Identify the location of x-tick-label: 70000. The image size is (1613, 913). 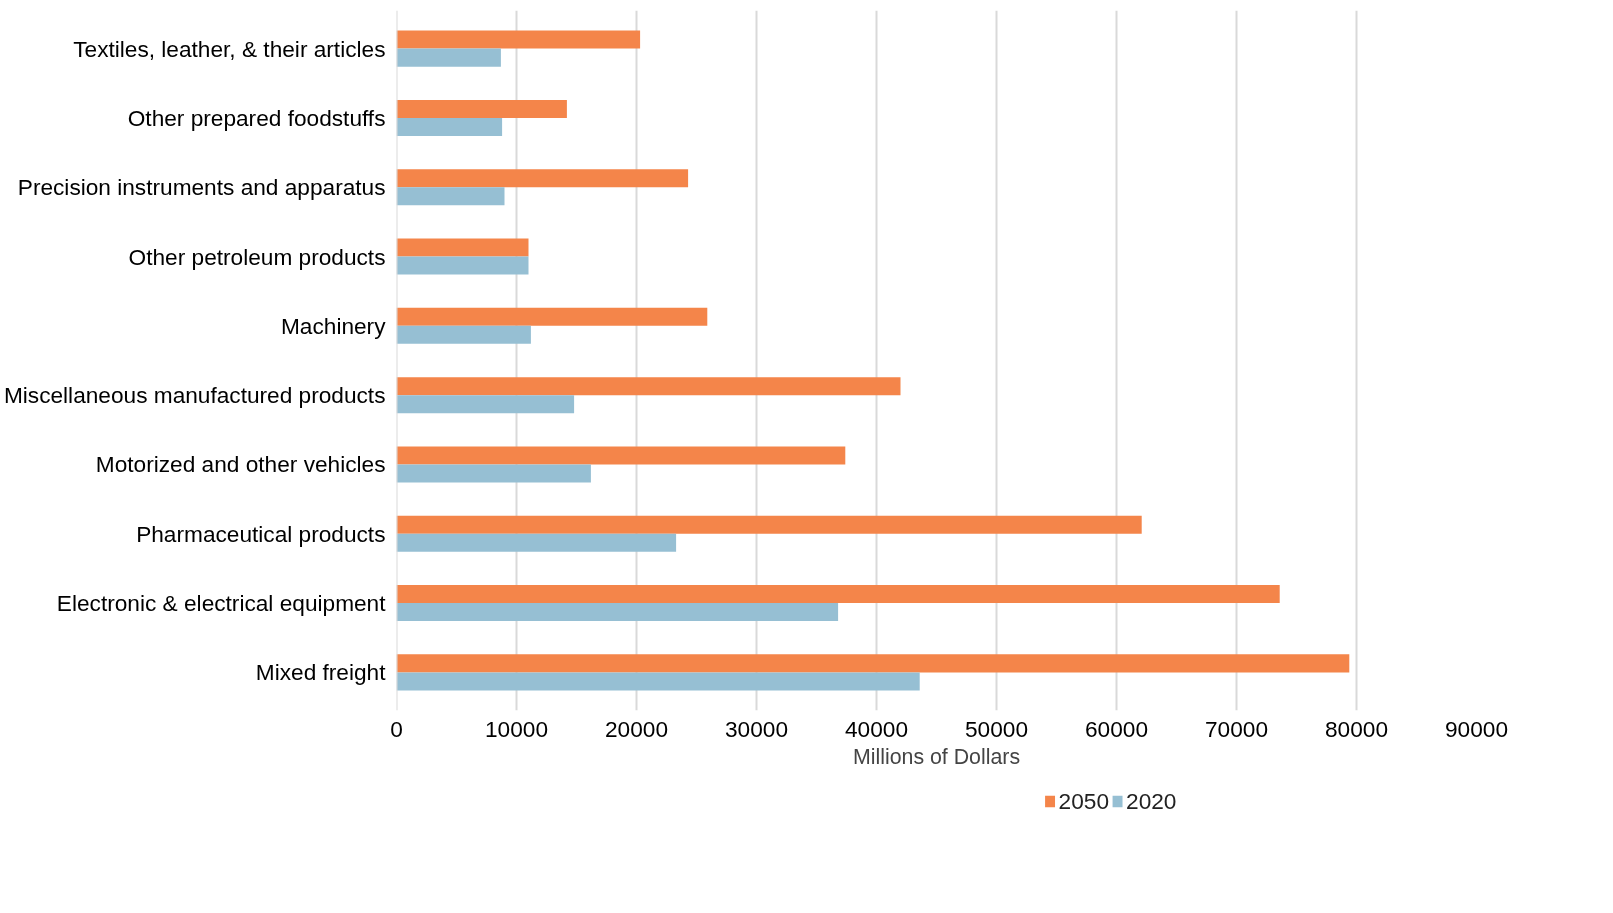
(1237, 728).